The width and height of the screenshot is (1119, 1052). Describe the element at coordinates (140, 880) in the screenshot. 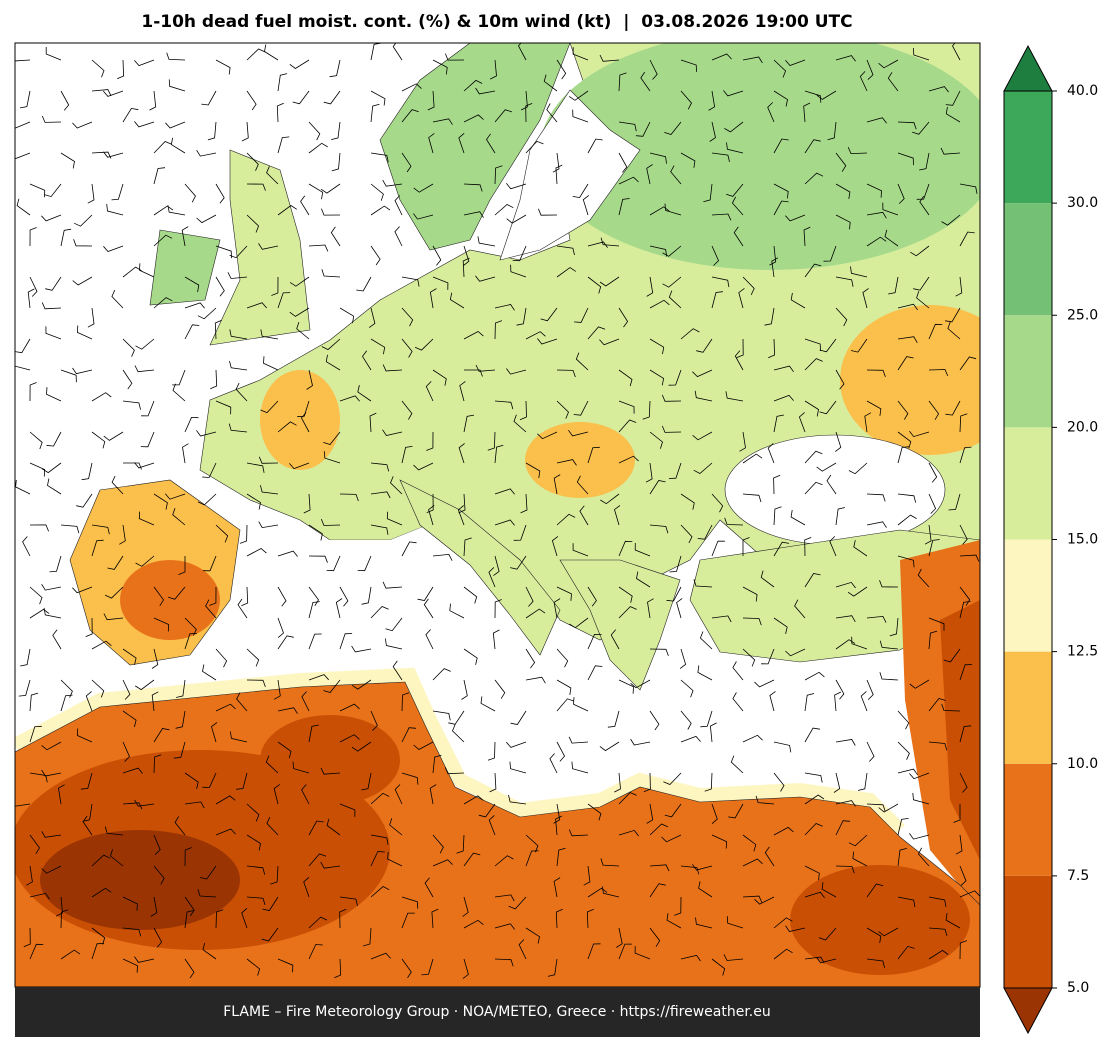

I see `sahara-core` at that location.